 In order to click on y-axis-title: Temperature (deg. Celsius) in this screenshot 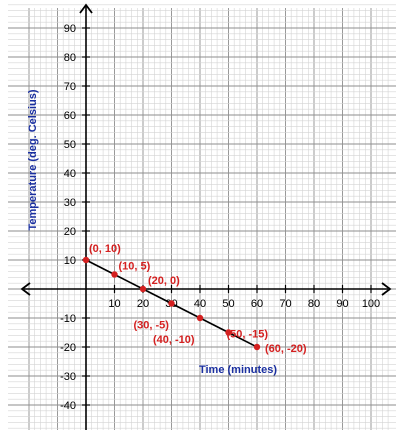, I will do `click(33, 159)`.